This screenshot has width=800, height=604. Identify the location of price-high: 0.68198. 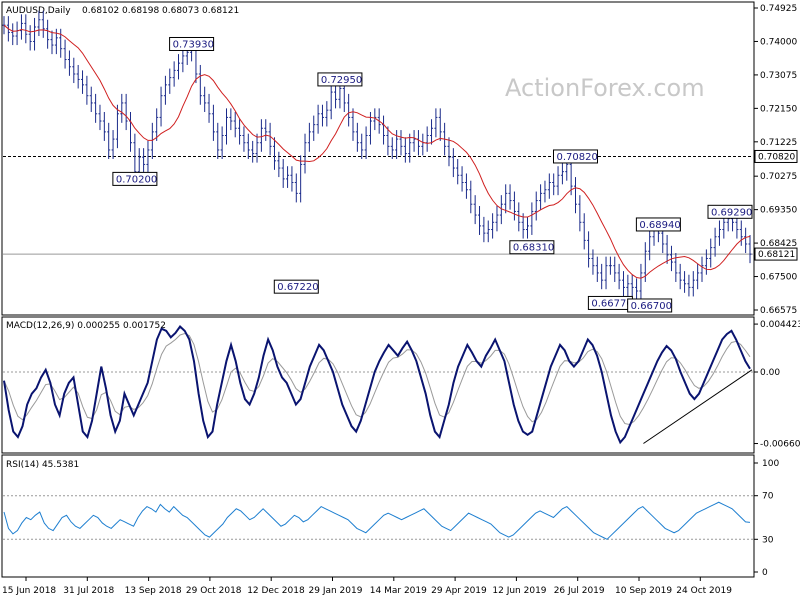
(140, 11).